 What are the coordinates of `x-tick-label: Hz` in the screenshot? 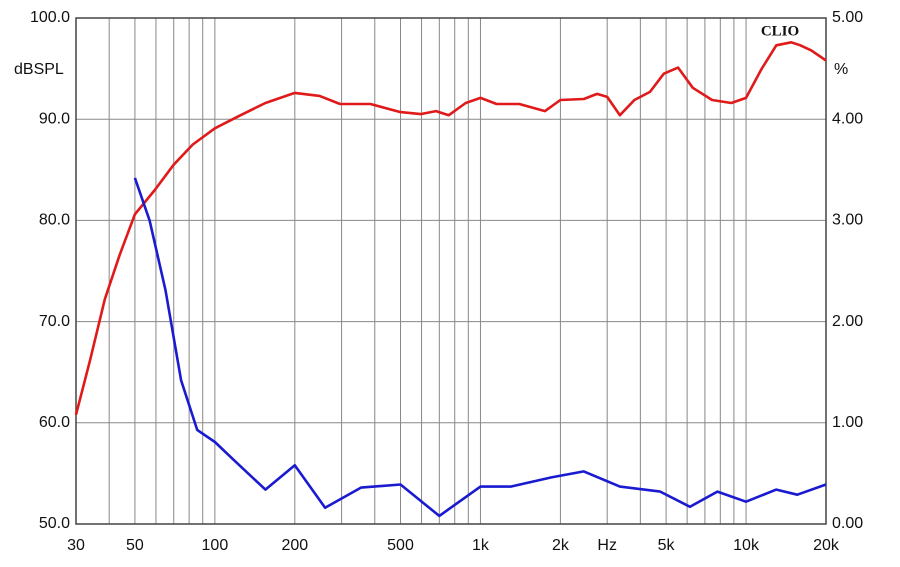 It's located at (607, 545).